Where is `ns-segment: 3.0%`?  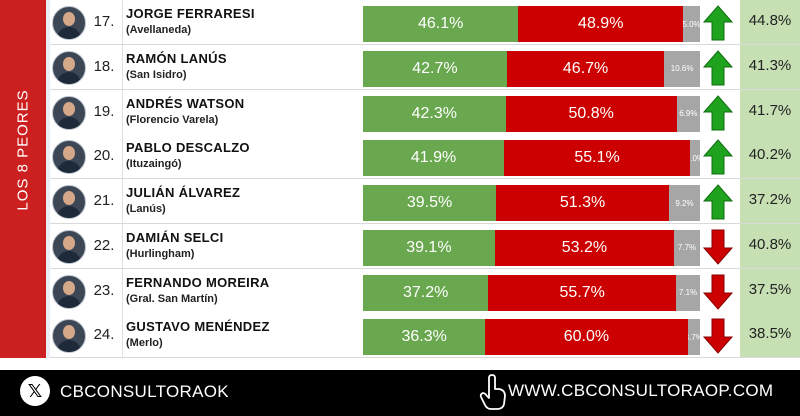
ns-segment: 3.0% is located at coordinates (694, 158).